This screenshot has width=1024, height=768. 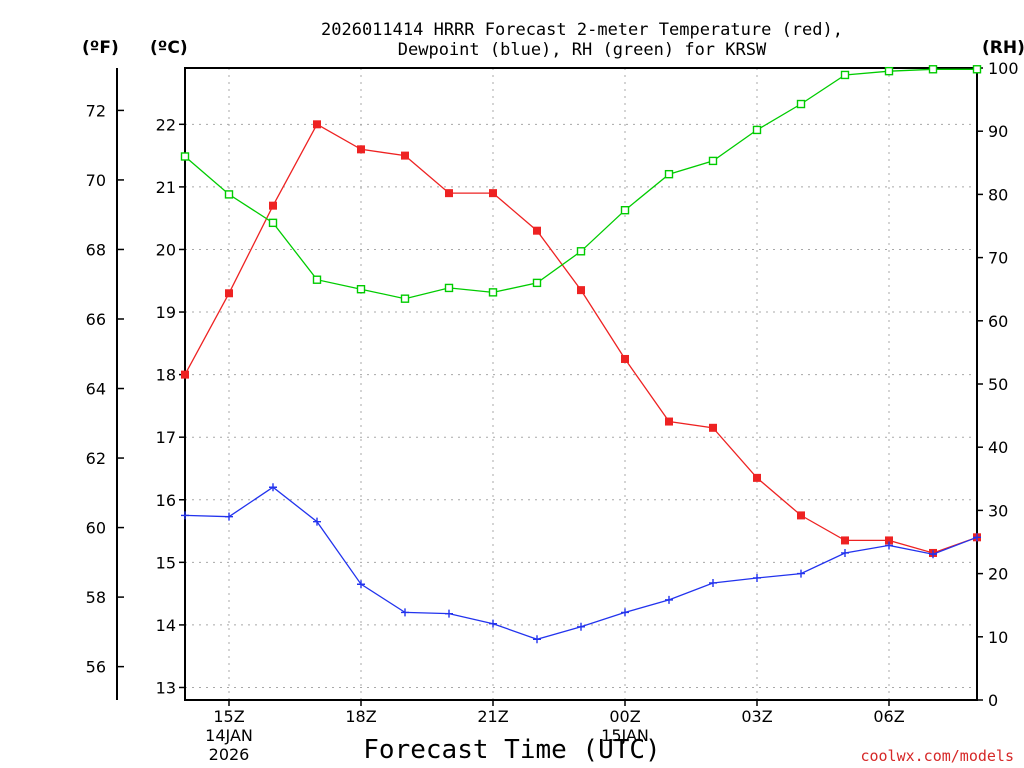 What do you see at coordinates (166, 687) in the screenshot?
I see `celsius-tick-label: 13` at bounding box center [166, 687].